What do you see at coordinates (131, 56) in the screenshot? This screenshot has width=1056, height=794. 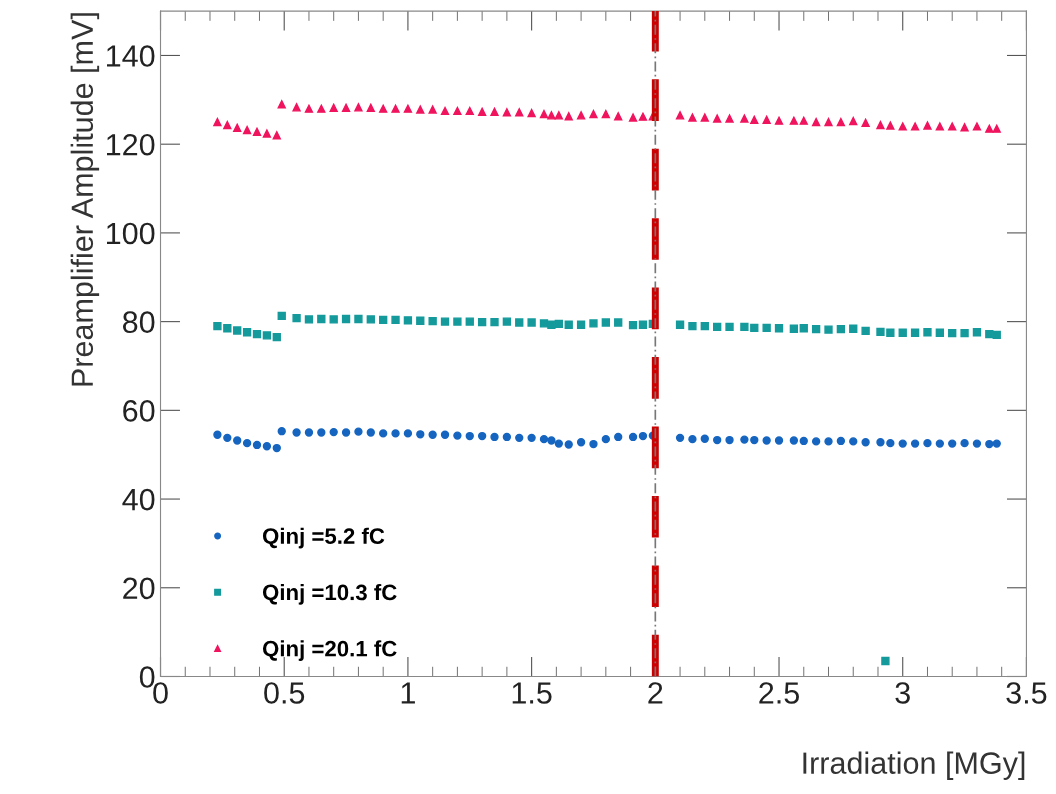 I see `y-tick-label: 140` at bounding box center [131, 56].